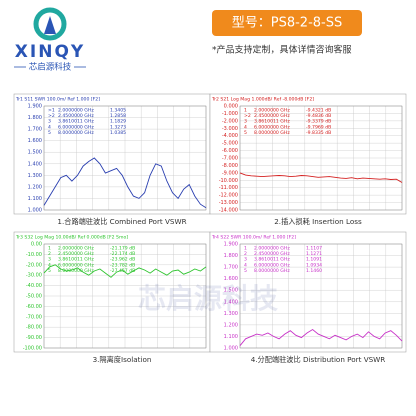 This screenshot has width=416, height=416. I want to click on y-tick-label: -3.000, so click(230, 129).